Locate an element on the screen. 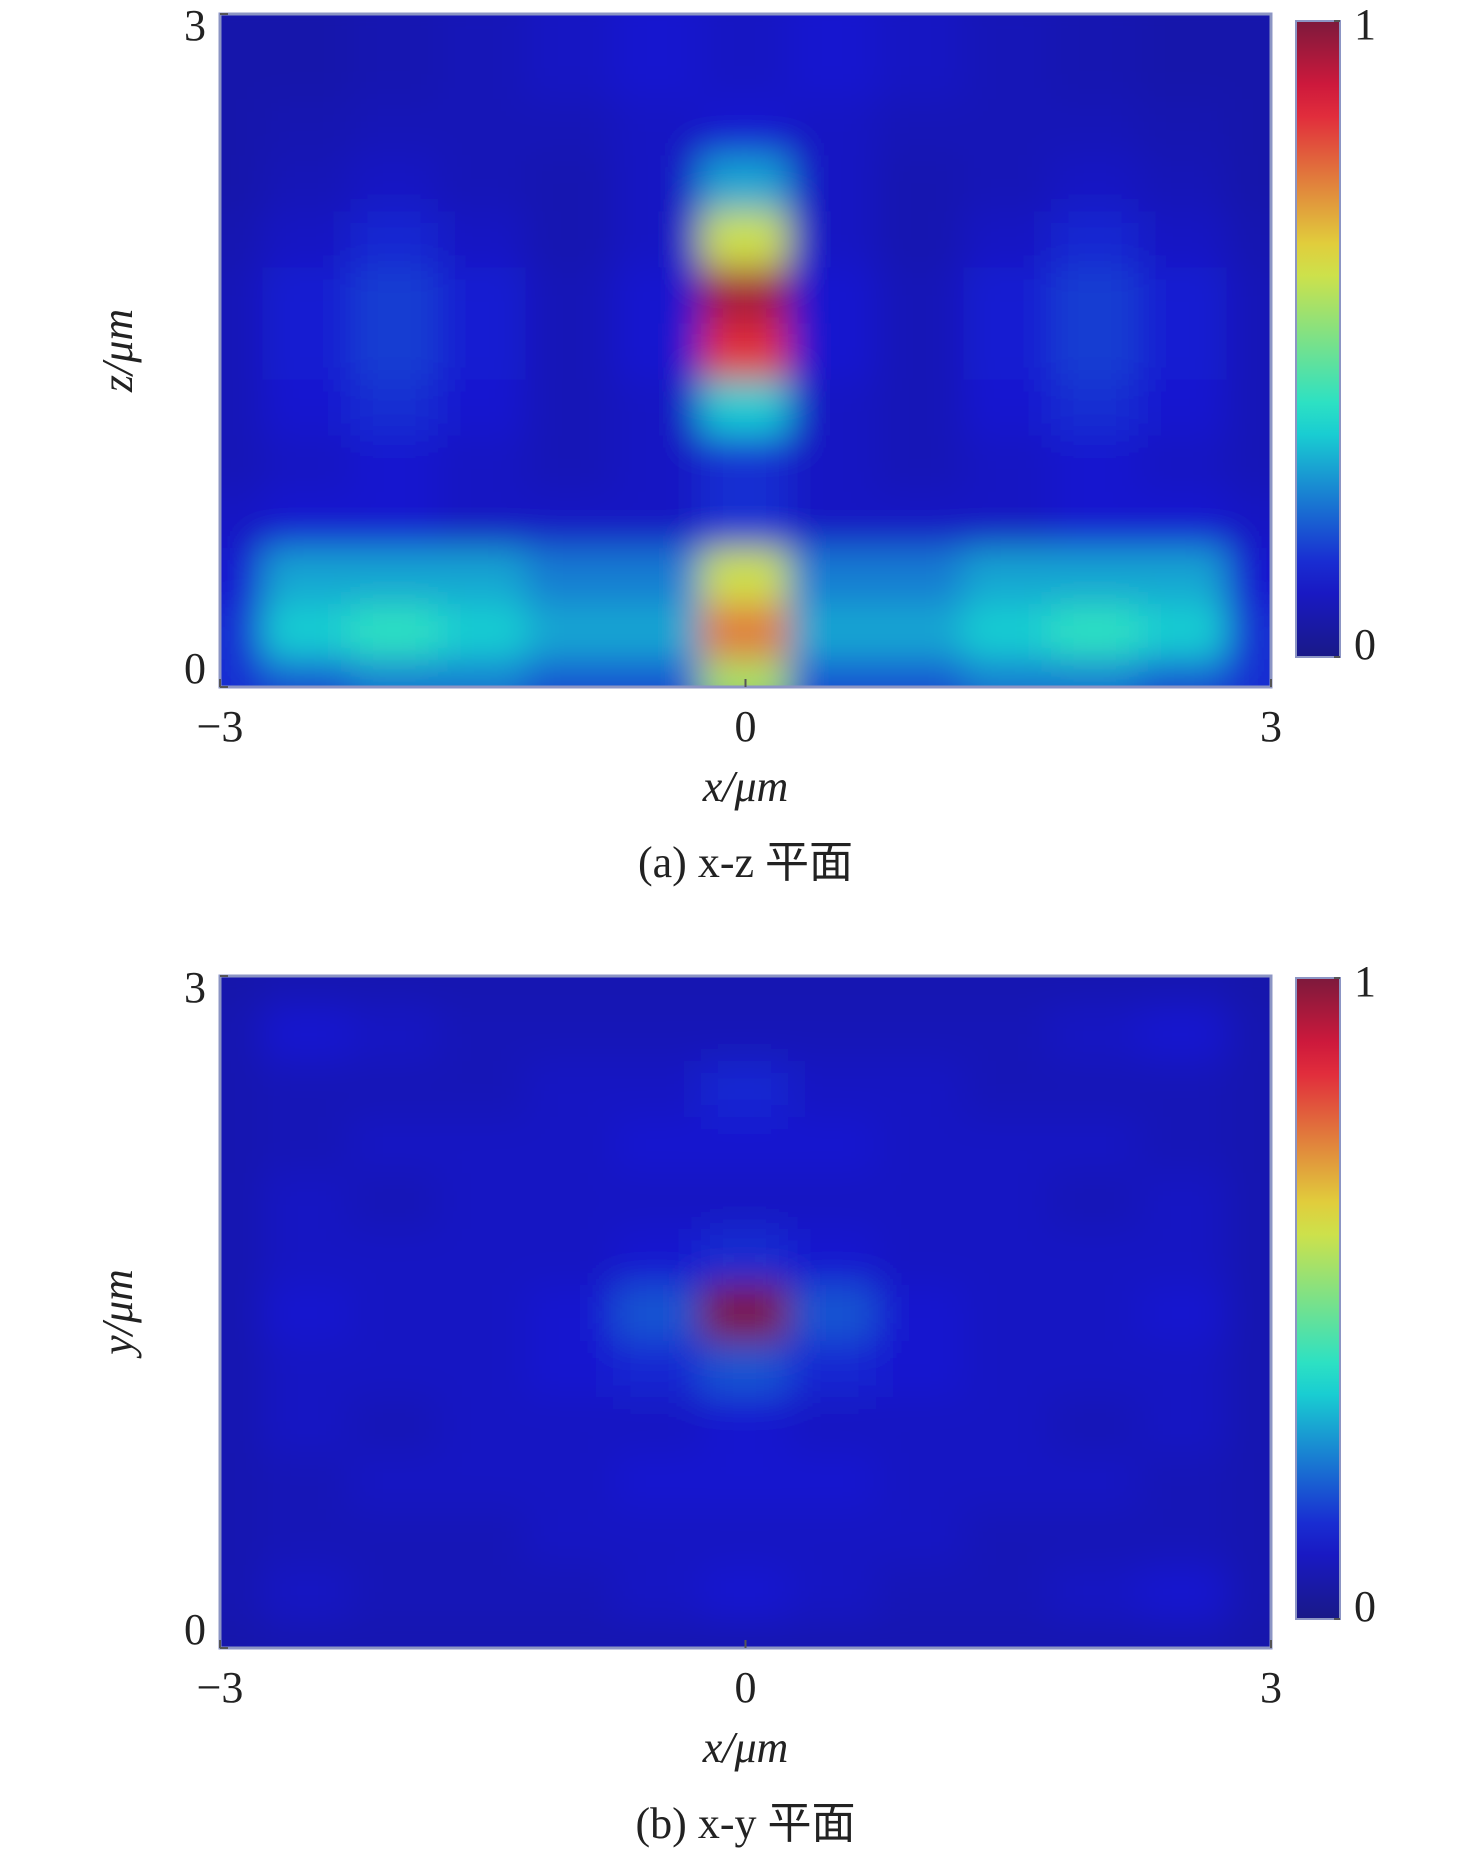  y-axis-label: y/μm is located at coordinates (117, 1314).